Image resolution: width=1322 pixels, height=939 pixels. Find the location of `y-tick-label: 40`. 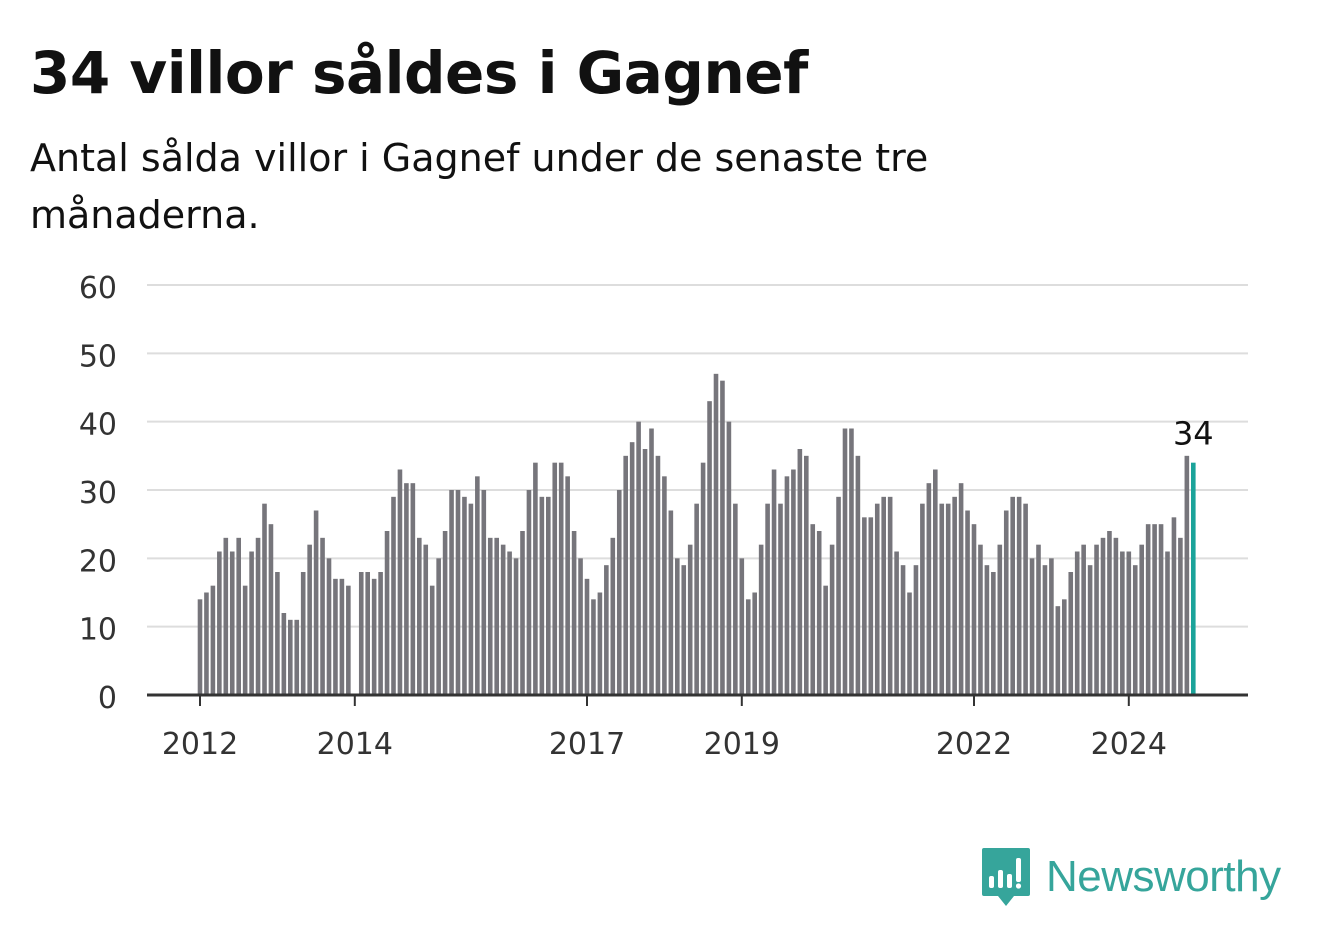

y-tick-label: 40 is located at coordinates (98, 425).